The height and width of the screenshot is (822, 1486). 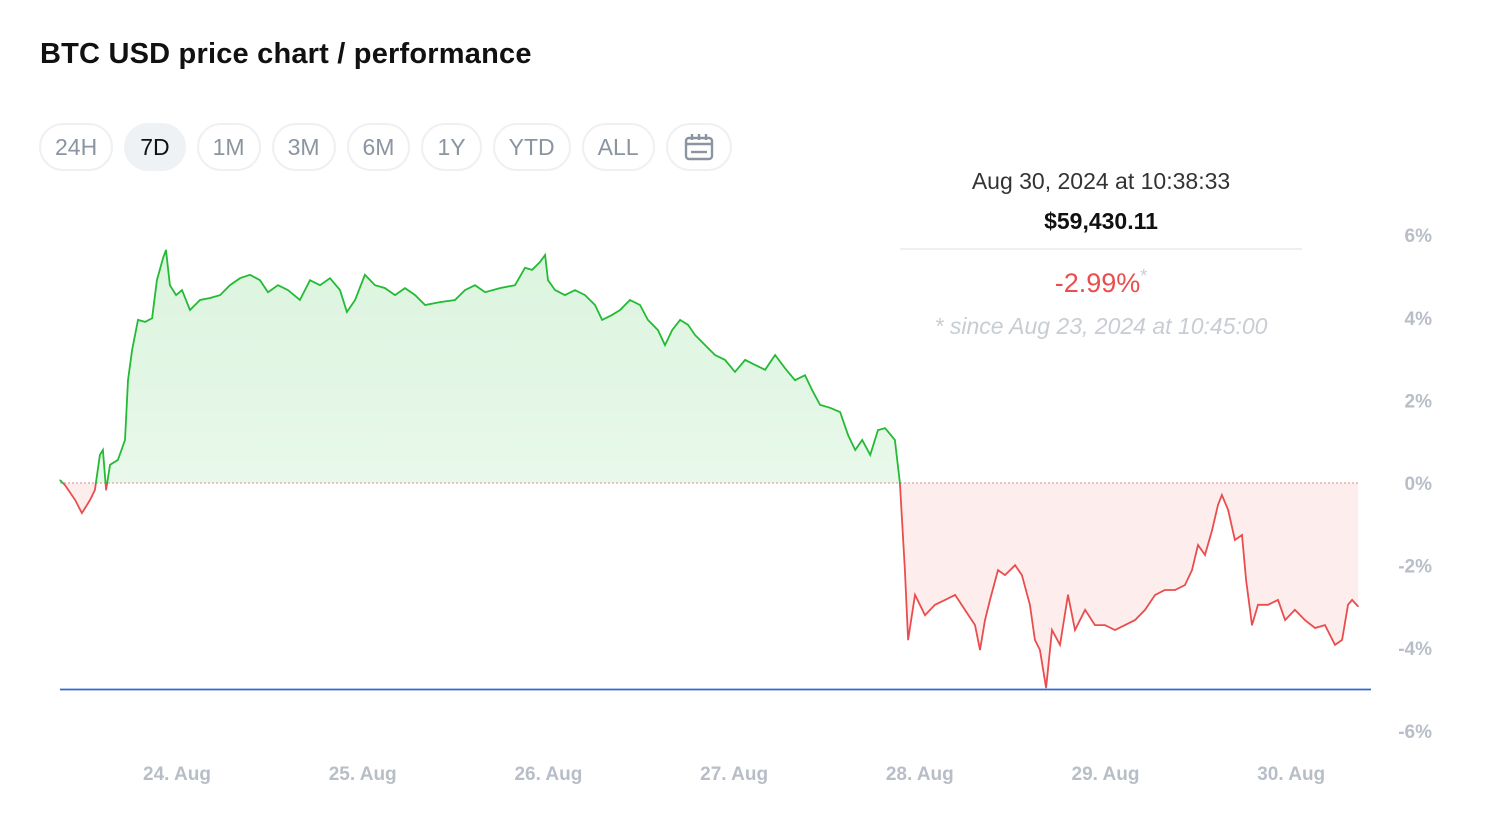 What do you see at coordinates (451, 147) in the screenshot?
I see `range-1y-button: 1Y` at bounding box center [451, 147].